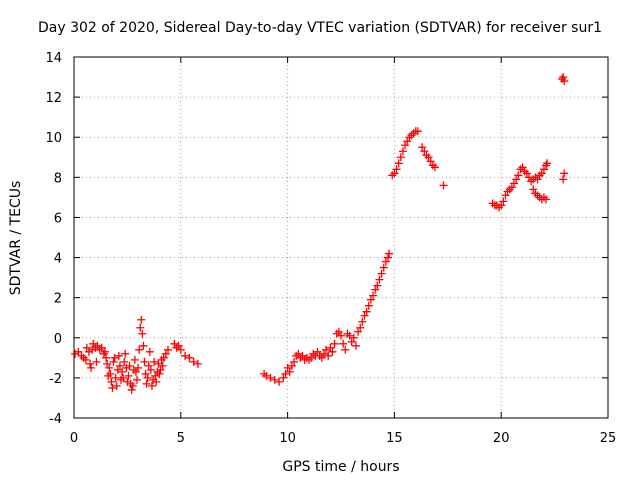 Image resolution: width=640 pixels, height=480 pixels. Describe the element at coordinates (53, 138) in the screenshot. I see `y-tick-label: 10` at that location.